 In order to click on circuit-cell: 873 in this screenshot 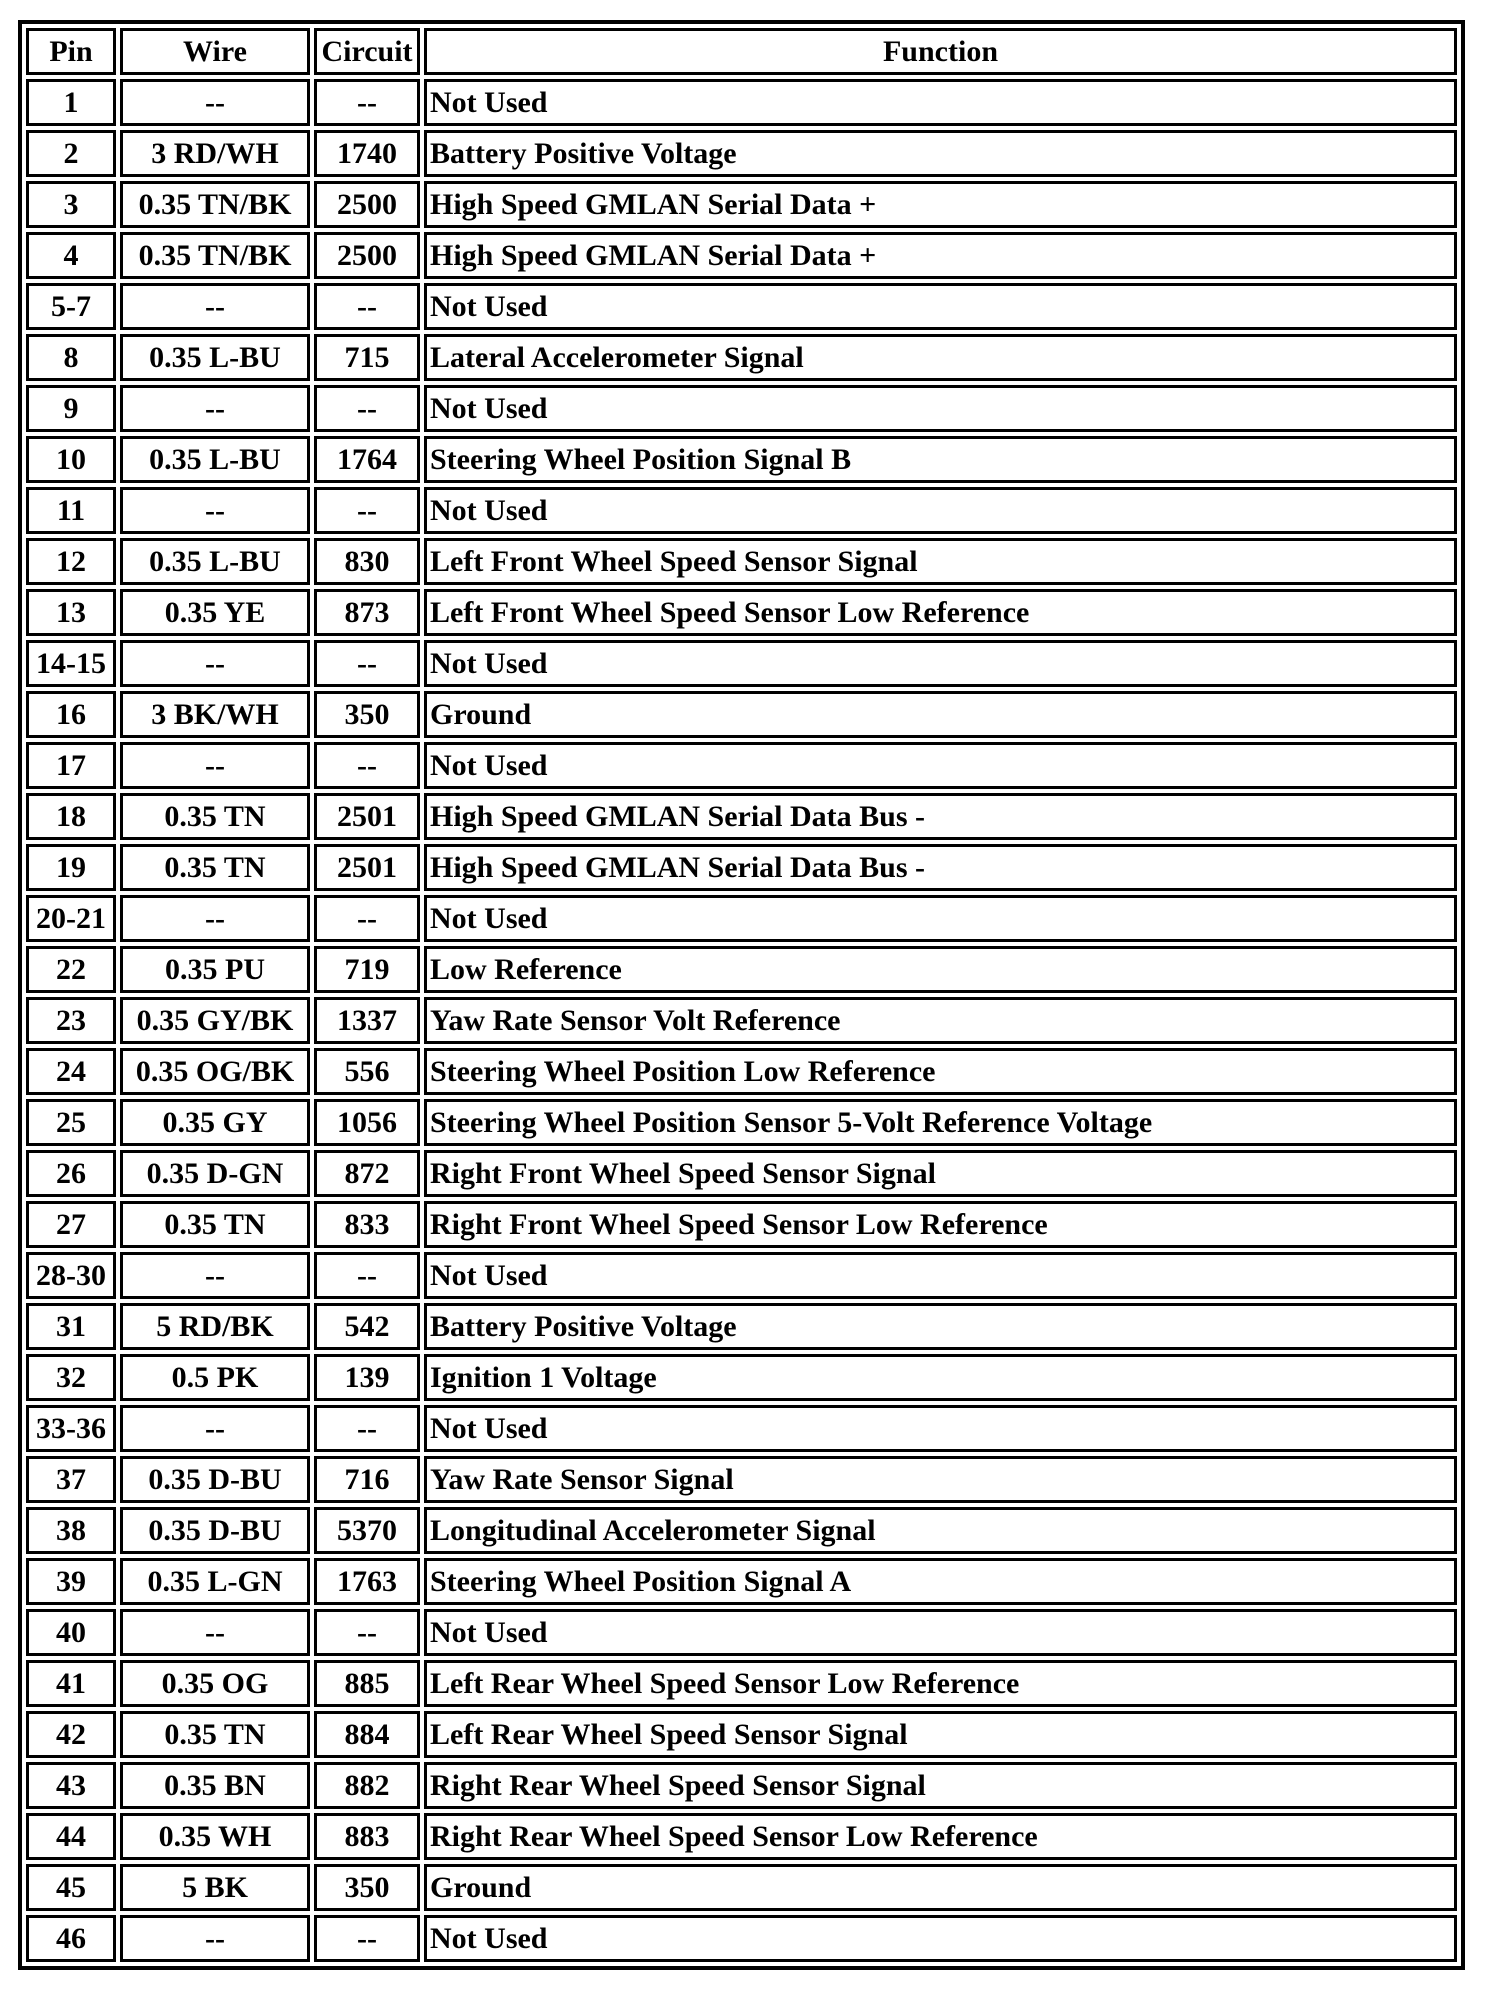, I will do `click(367, 612)`.